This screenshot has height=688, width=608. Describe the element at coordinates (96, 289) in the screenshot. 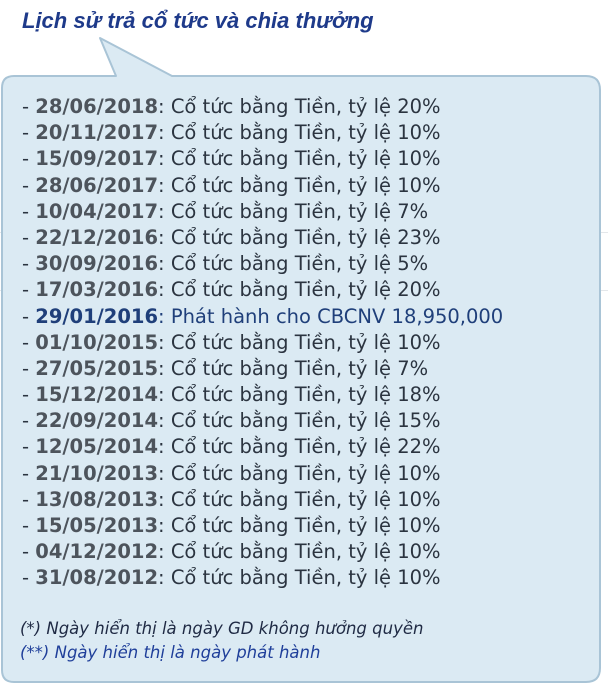

I see `list-item-date: 17/03/2016` at that location.